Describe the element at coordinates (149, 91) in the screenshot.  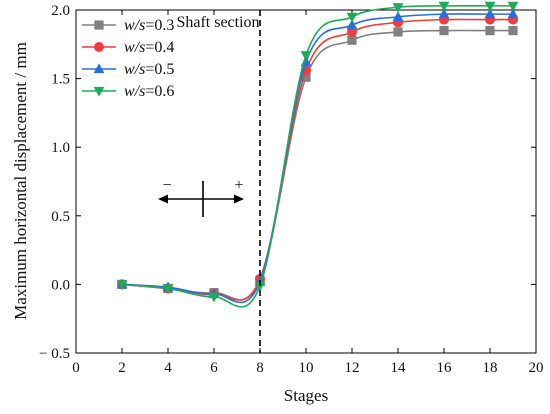
I see `legend-label: w/s=0.6` at that location.